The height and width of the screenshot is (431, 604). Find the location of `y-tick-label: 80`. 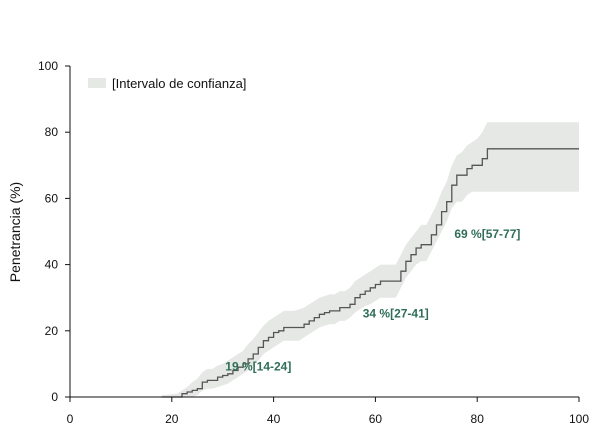

y-tick-label: 80 is located at coordinates (52, 132).